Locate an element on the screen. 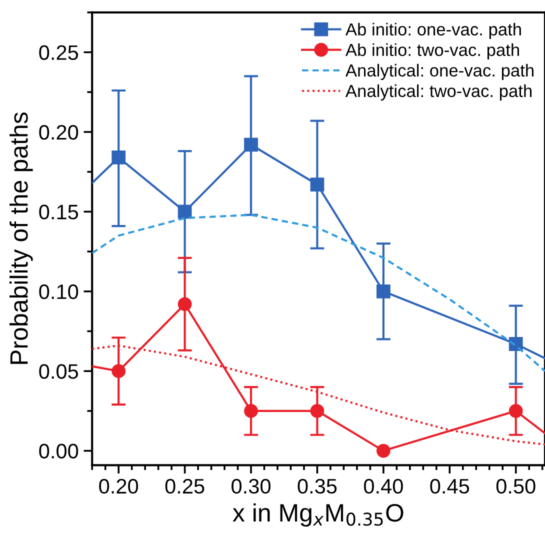 This screenshot has height=539, width=545. legend-label: Ab initio: one-vac. path is located at coordinates (433, 30).